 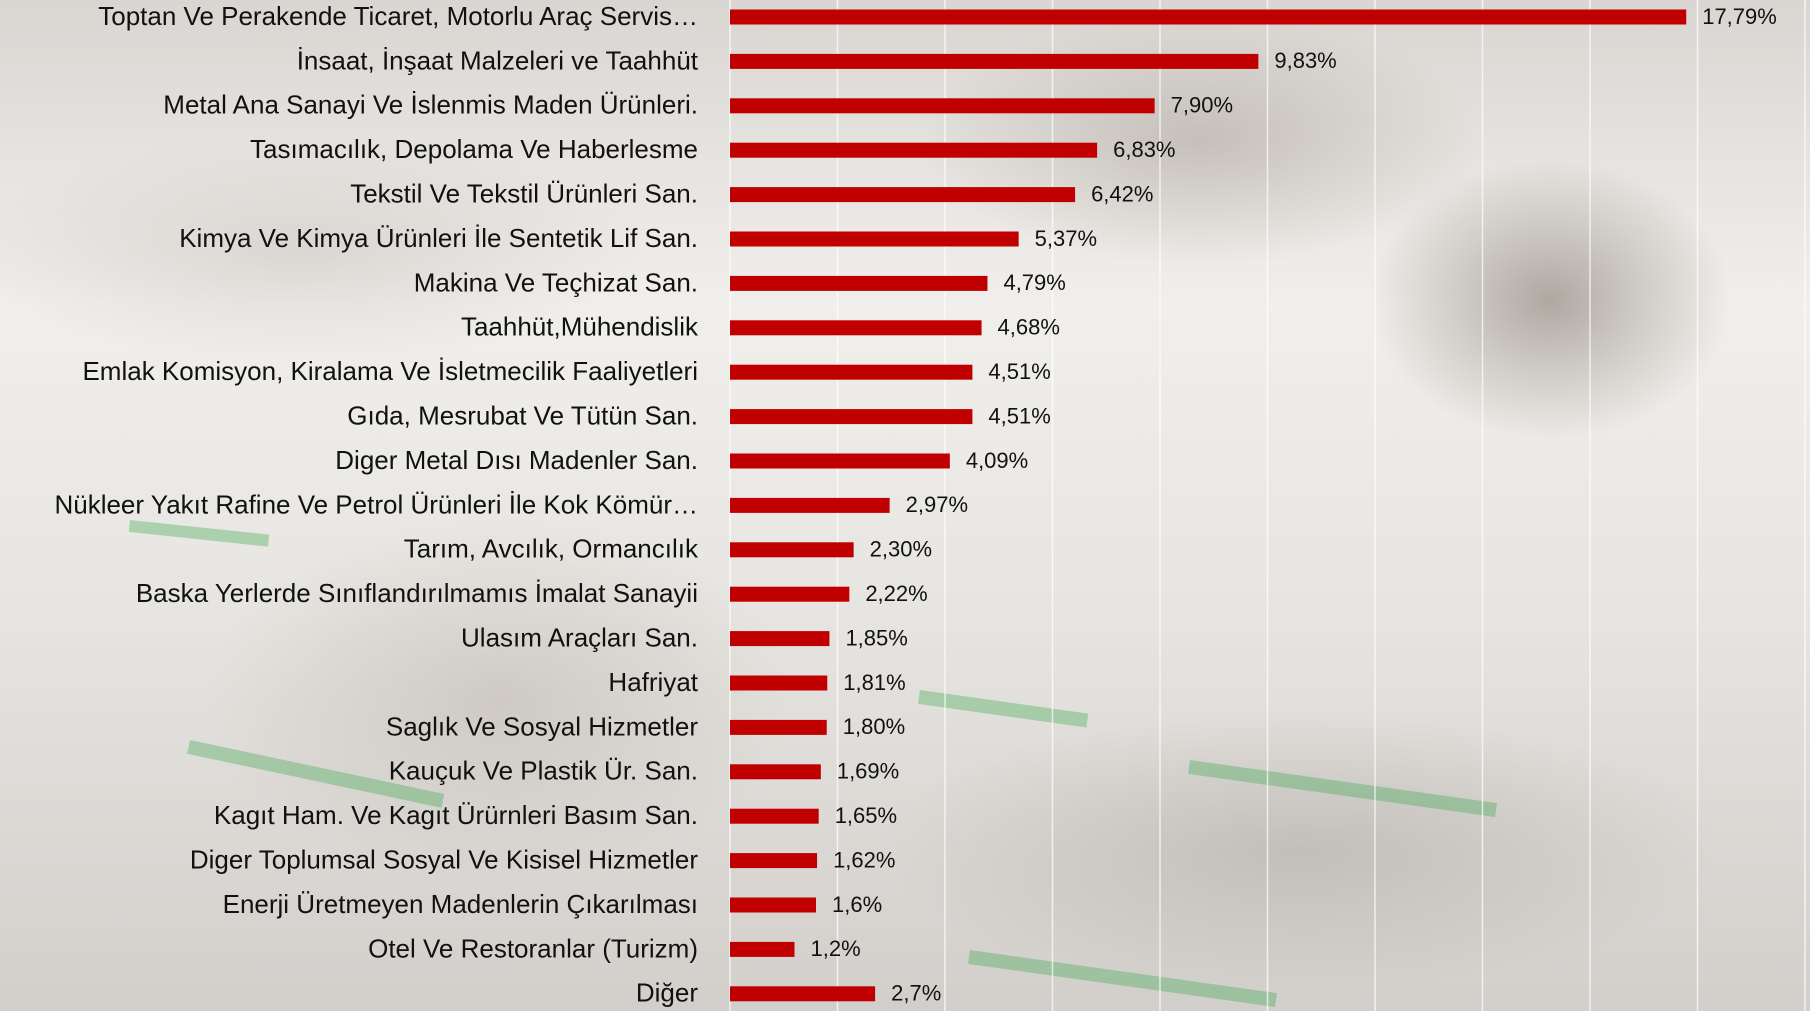 What do you see at coordinates (901, 549) in the screenshot?
I see `value-label: 2,30%` at bounding box center [901, 549].